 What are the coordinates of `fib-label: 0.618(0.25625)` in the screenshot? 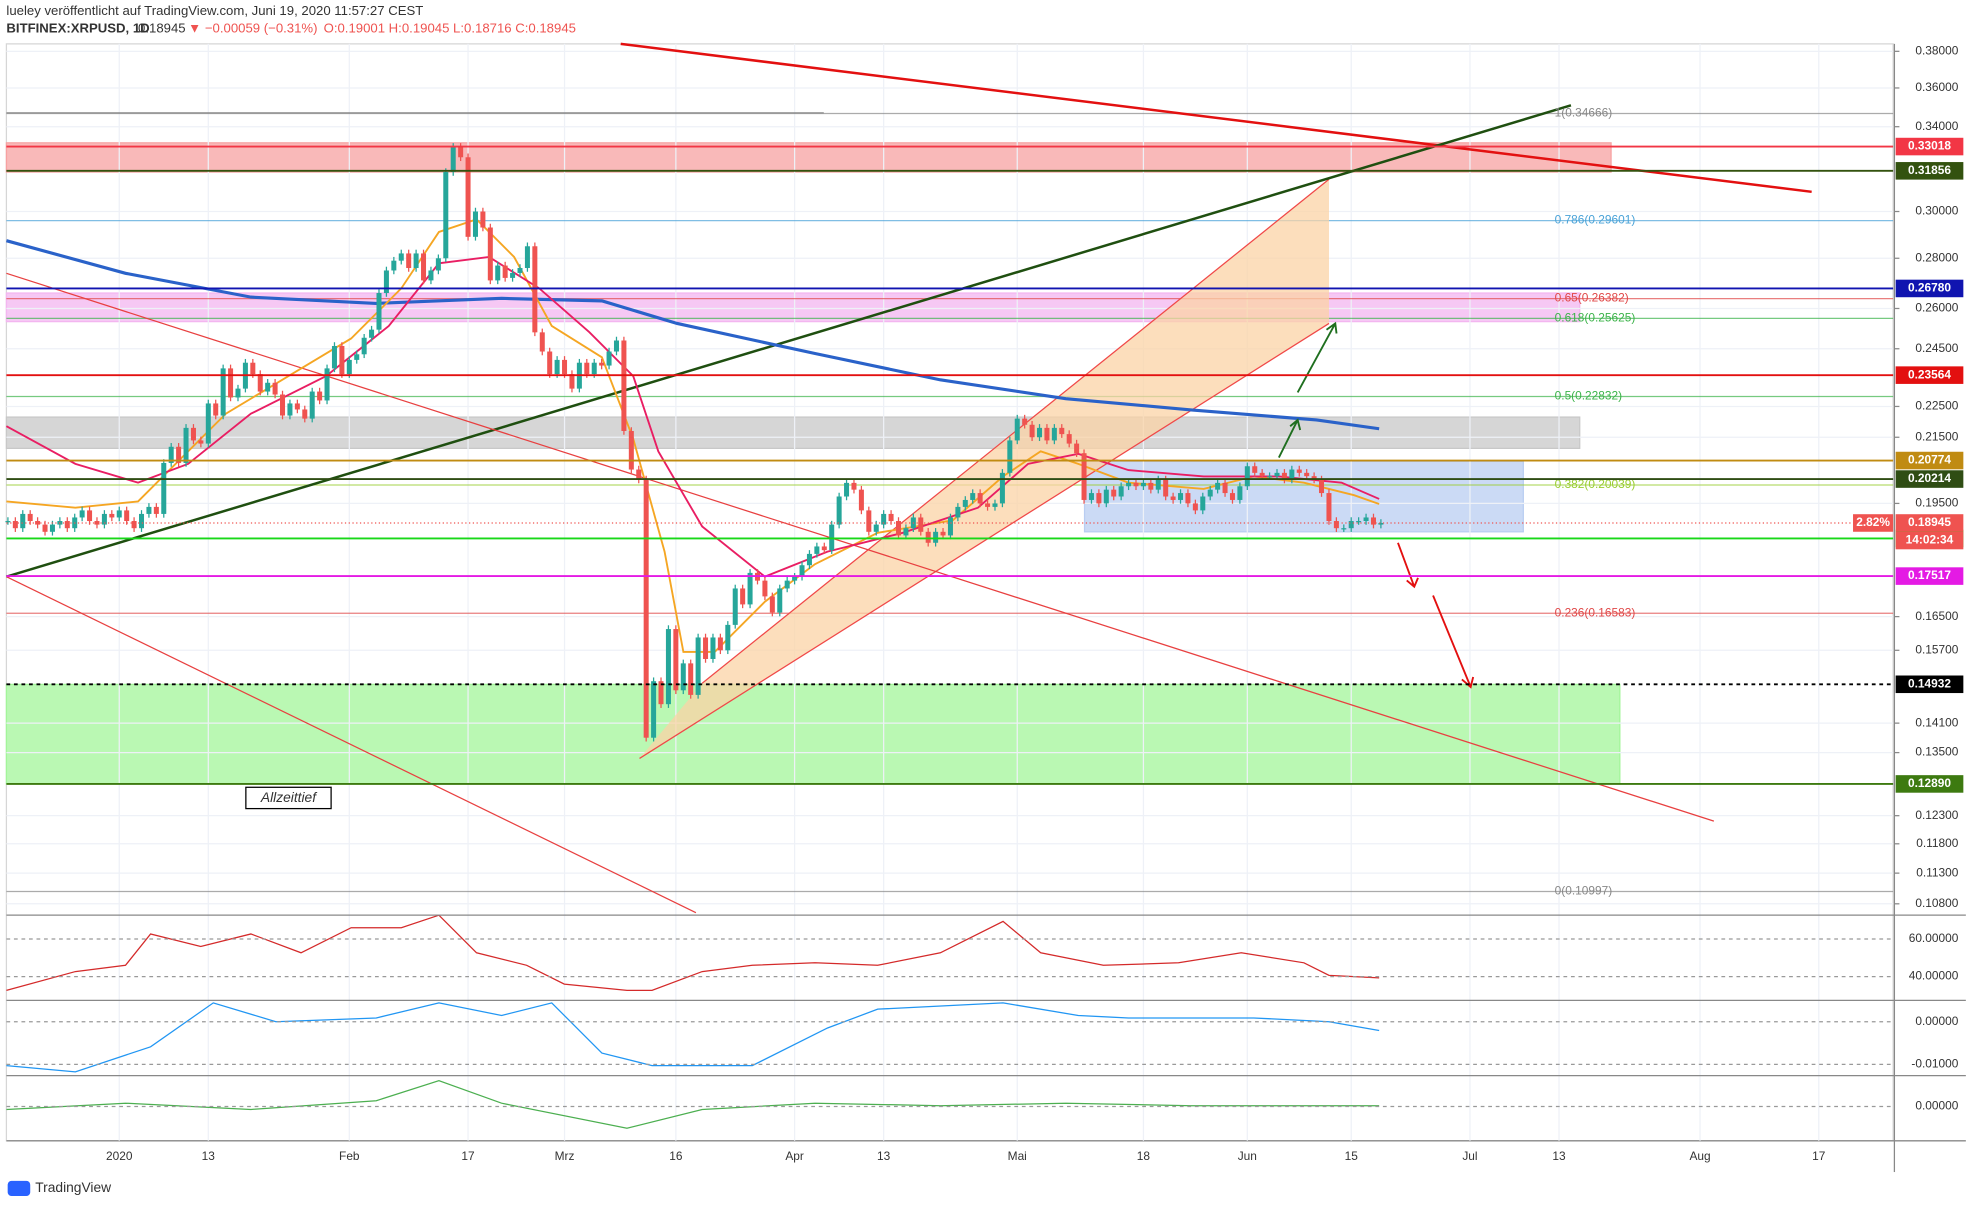 It's located at (1595, 317).